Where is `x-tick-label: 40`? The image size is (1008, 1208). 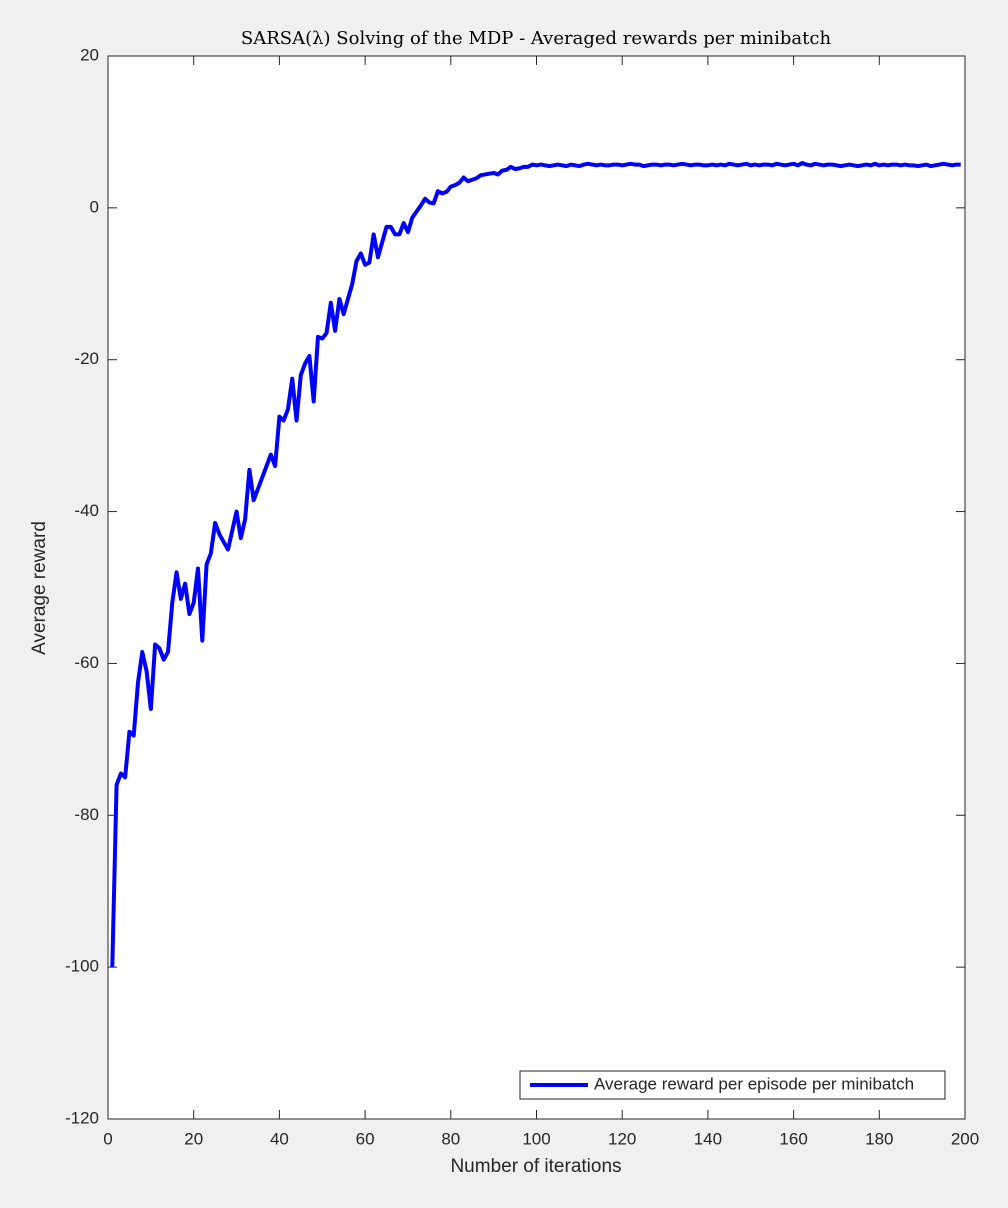 x-tick-label: 40 is located at coordinates (279, 1138).